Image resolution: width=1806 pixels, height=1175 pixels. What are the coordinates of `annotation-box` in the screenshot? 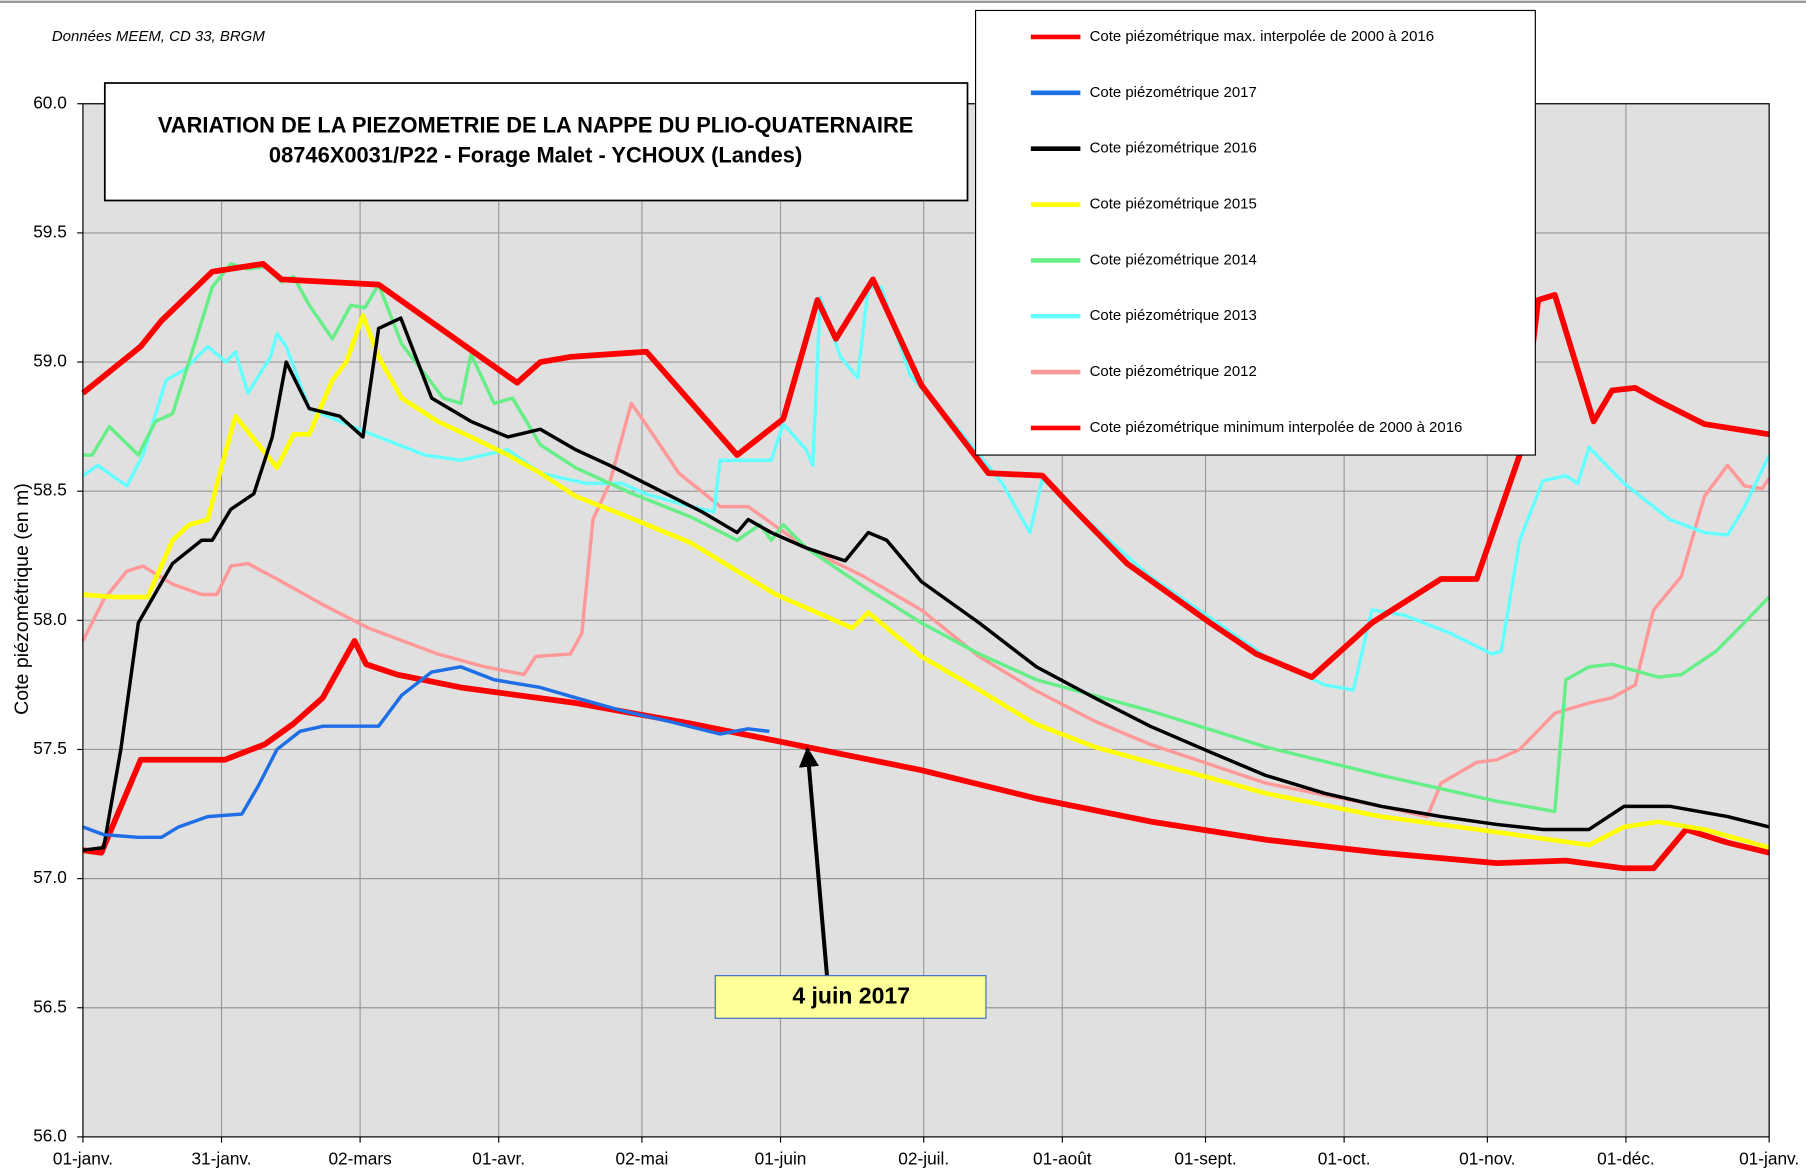 It's located at (850, 997).